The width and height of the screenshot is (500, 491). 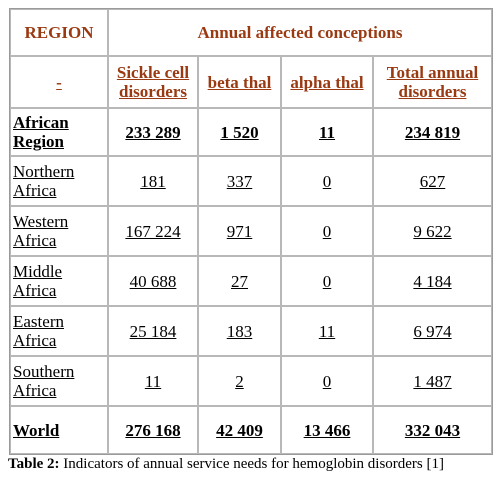 What do you see at coordinates (59, 132) in the screenshot?
I see `region-cell: African Region` at bounding box center [59, 132].